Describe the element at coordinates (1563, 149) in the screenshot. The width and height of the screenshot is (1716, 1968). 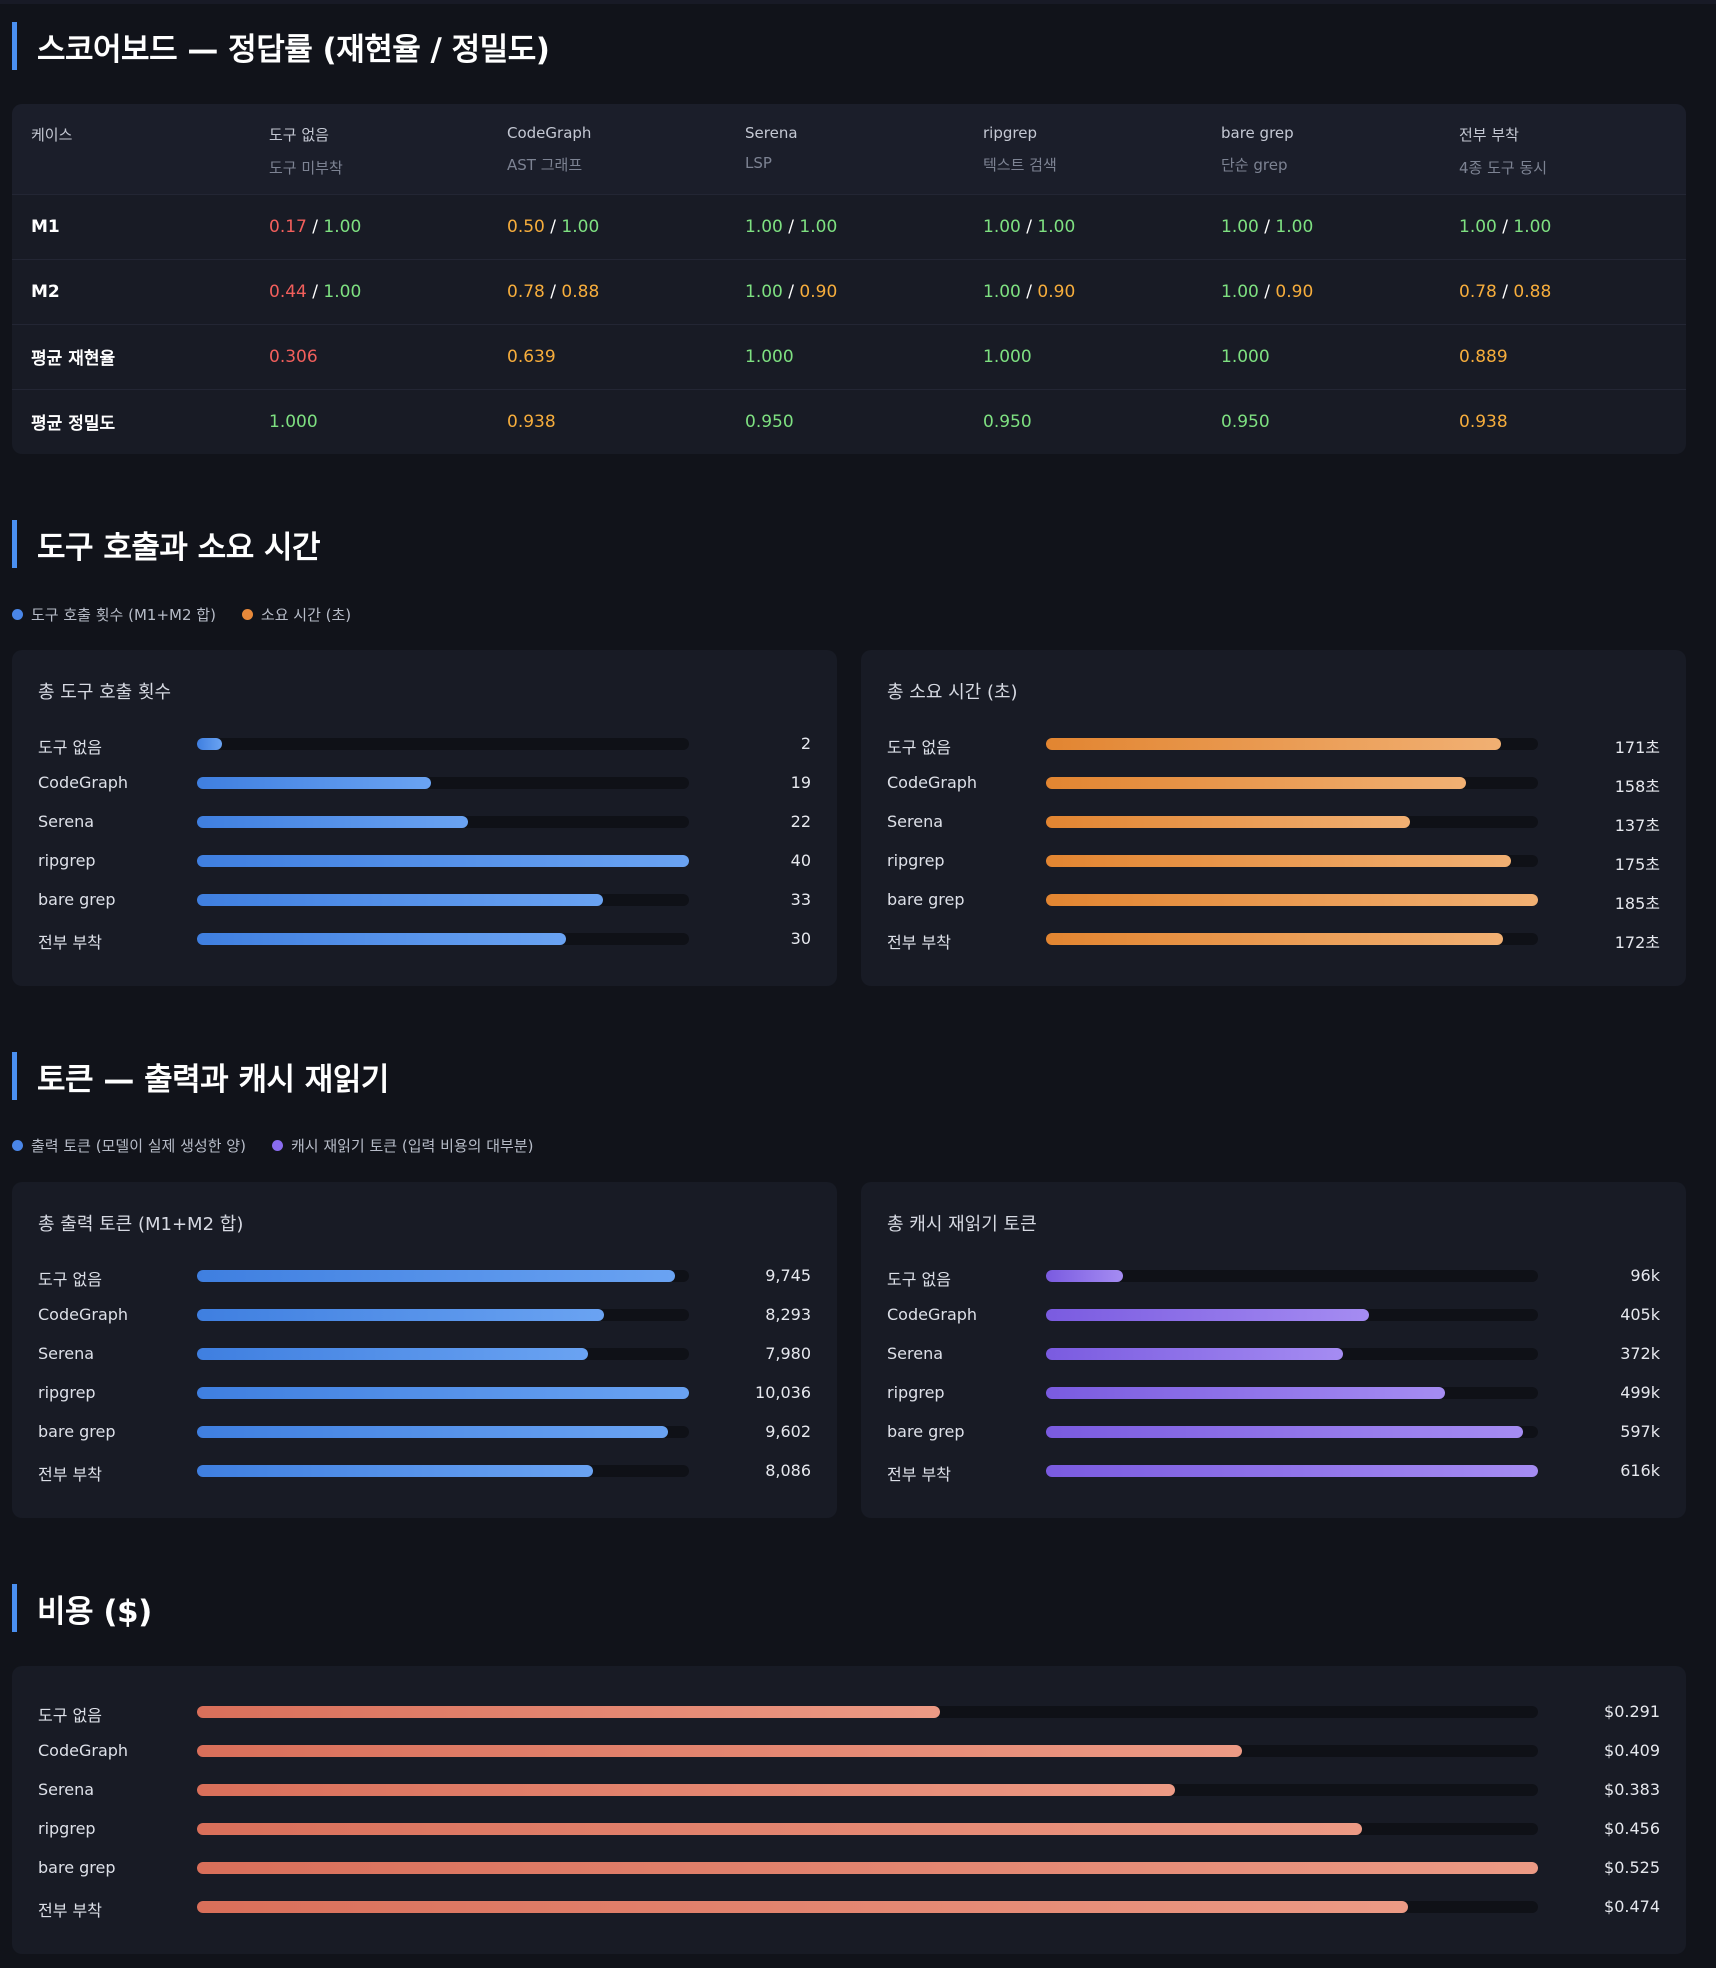
I see `column-header: 전부 부착 4종 도구 동시` at that location.